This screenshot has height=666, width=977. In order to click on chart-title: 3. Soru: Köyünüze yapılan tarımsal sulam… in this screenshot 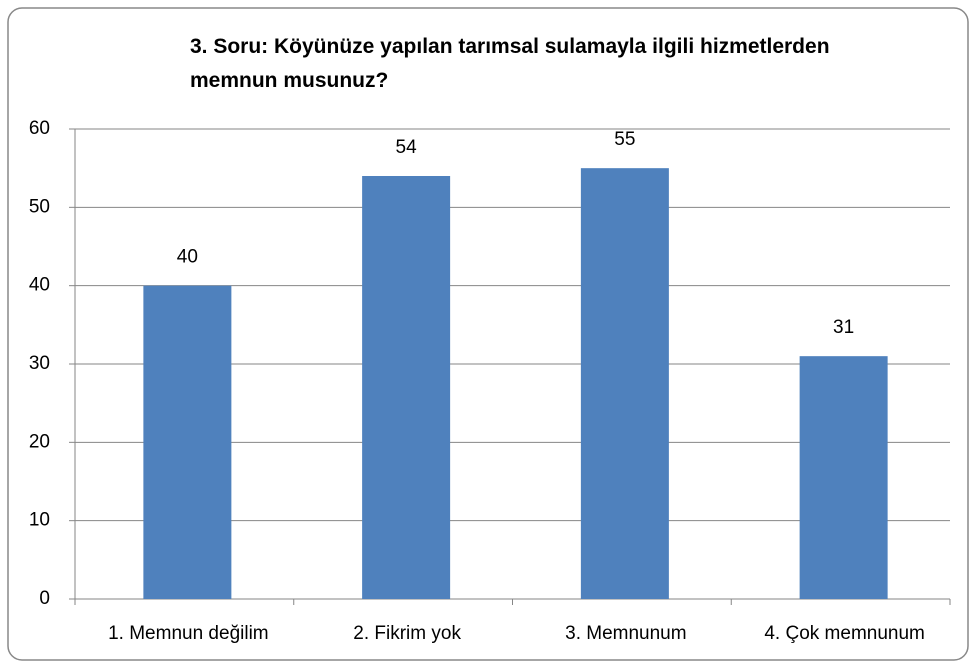, I will do `click(510, 63)`.